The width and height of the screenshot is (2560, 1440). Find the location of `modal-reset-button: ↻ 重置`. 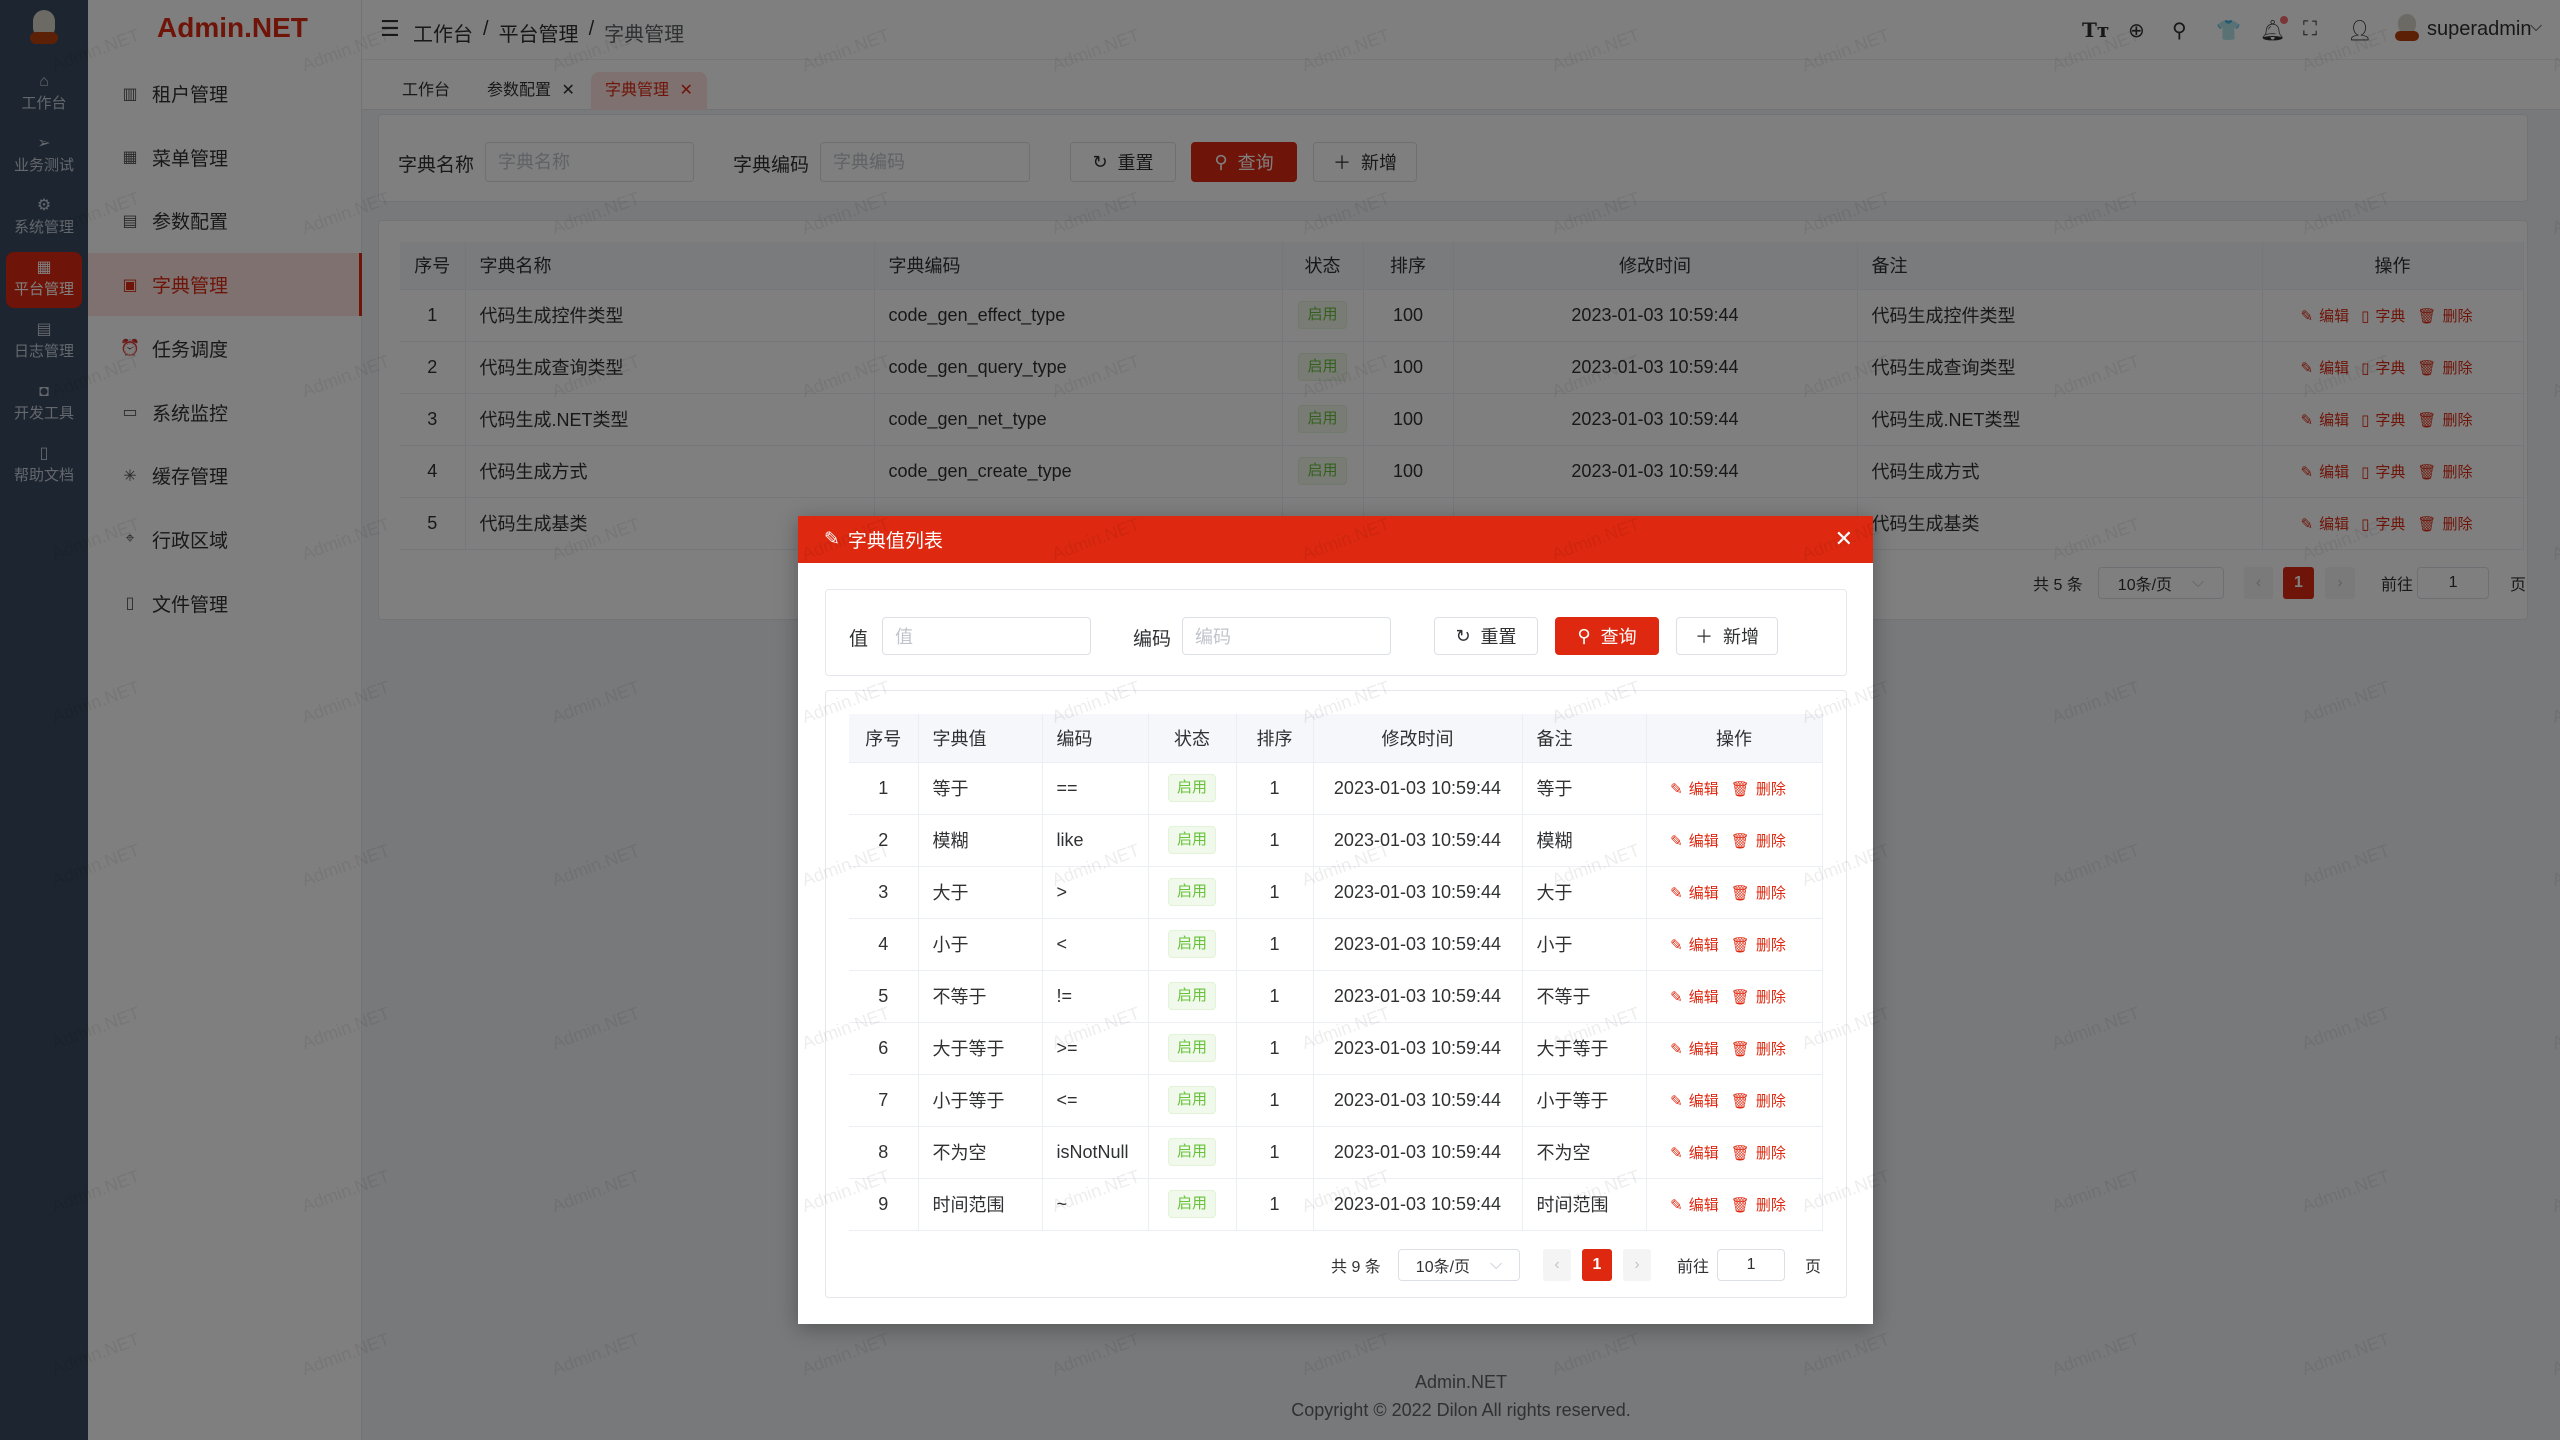

modal-reset-button: ↻ 重置 is located at coordinates (1486, 636).